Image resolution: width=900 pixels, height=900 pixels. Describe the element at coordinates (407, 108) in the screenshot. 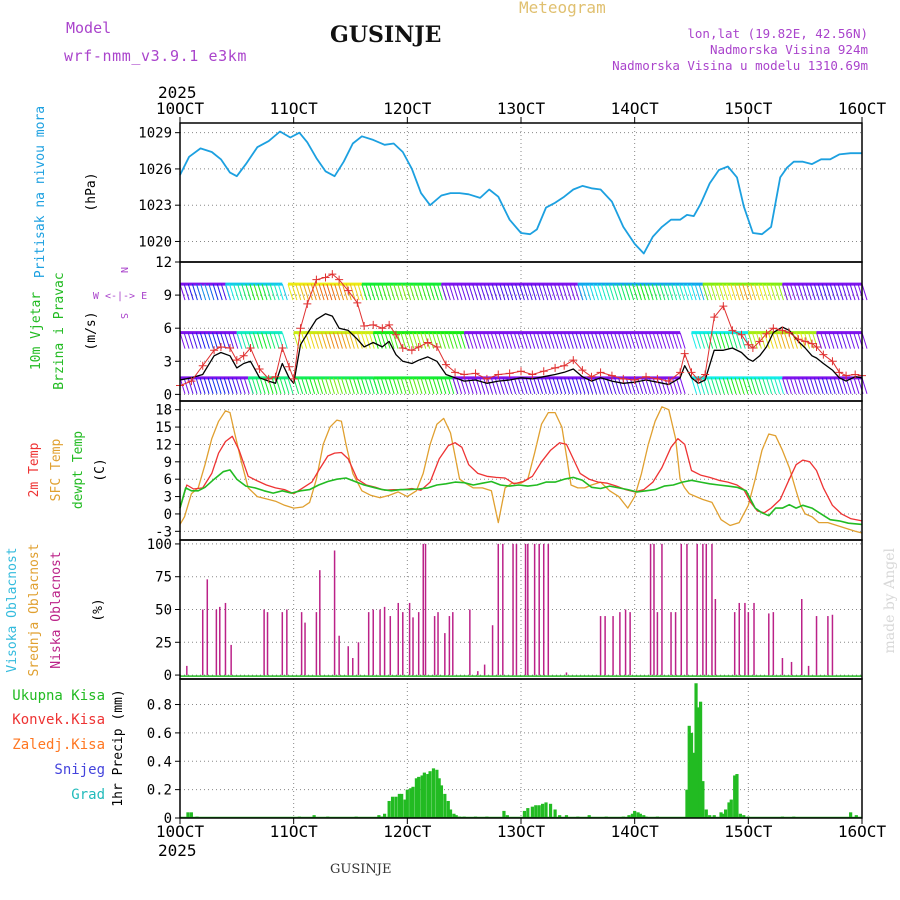

I see `x-tick-label-top: 12OCT` at that location.